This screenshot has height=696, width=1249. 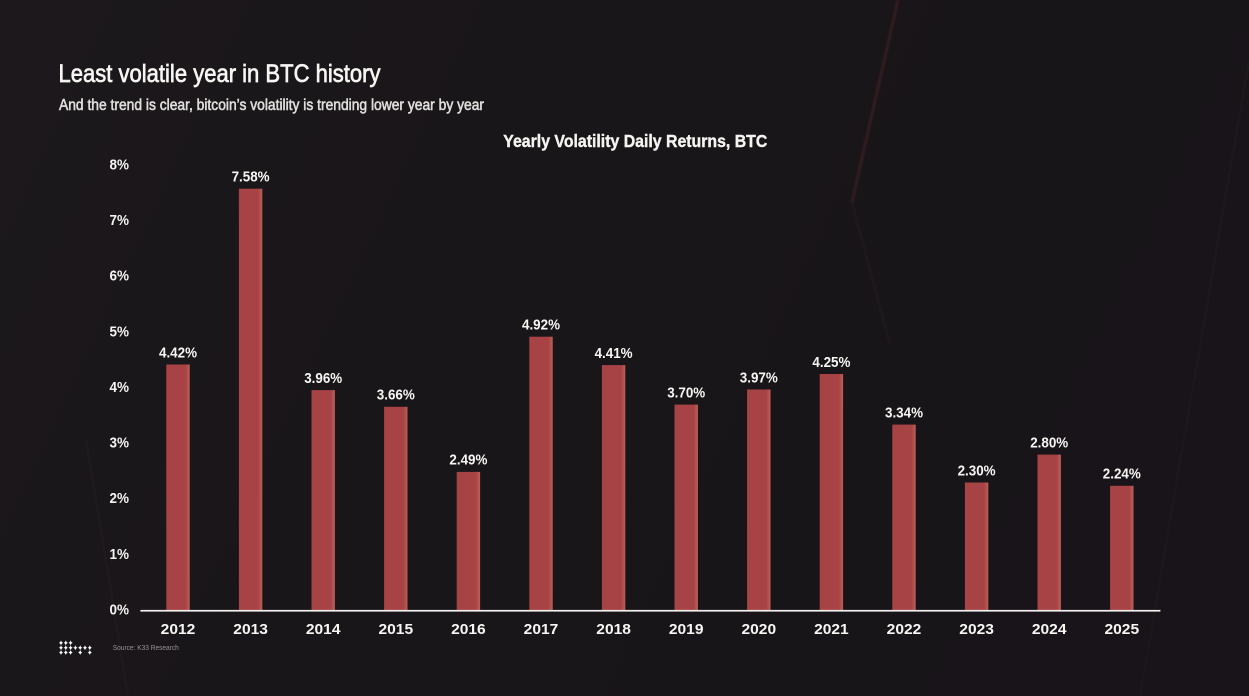 What do you see at coordinates (541, 325) in the screenshot?
I see `svg-text: 4.92%` at bounding box center [541, 325].